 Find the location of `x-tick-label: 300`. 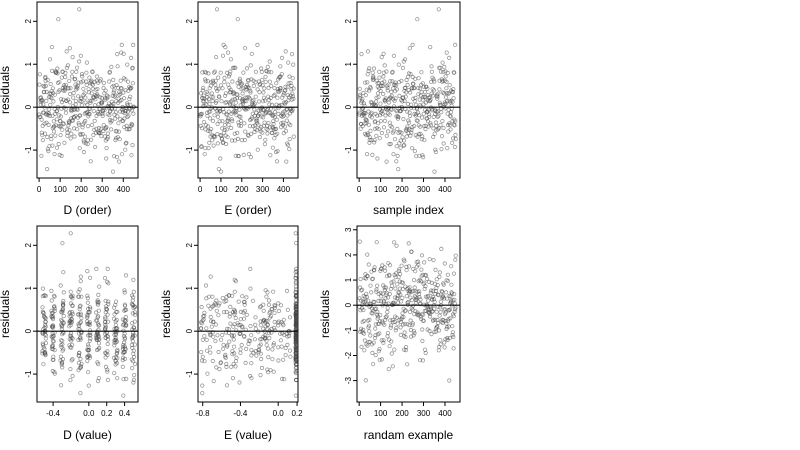

x-tick-label: 300 is located at coordinates (424, 189).